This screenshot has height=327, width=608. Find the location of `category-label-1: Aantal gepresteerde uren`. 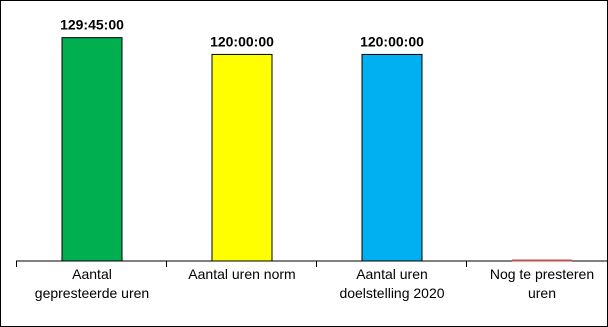

category-label-1: Aantal gepresteerde uren is located at coordinates (92, 283).